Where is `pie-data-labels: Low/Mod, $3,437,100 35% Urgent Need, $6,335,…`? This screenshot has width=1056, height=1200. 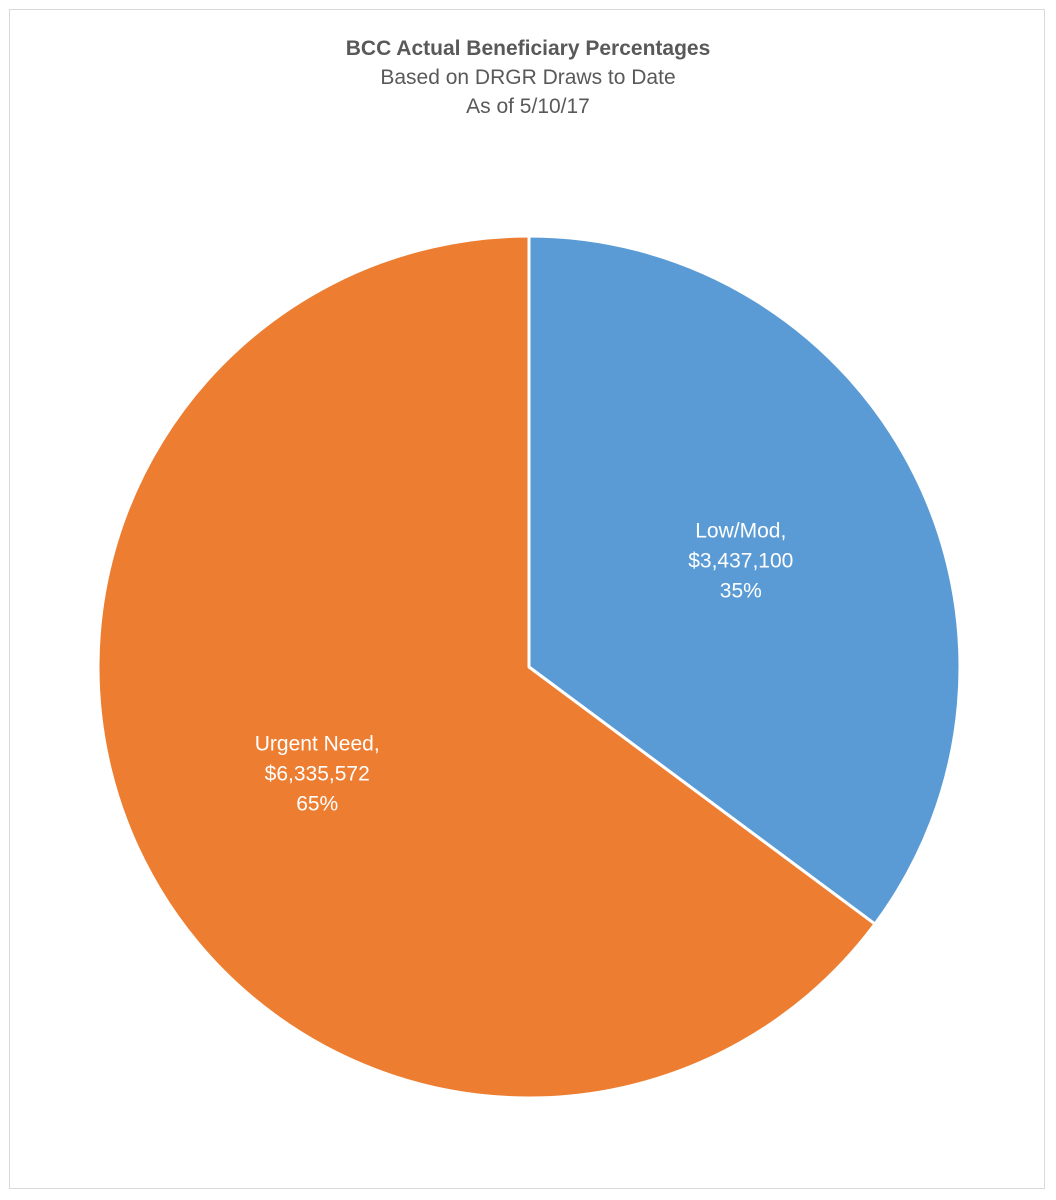
pie-data-labels: Low/Mod, $3,437,100 35% Urgent Need, $6,335,… is located at coordinates (524, 668).